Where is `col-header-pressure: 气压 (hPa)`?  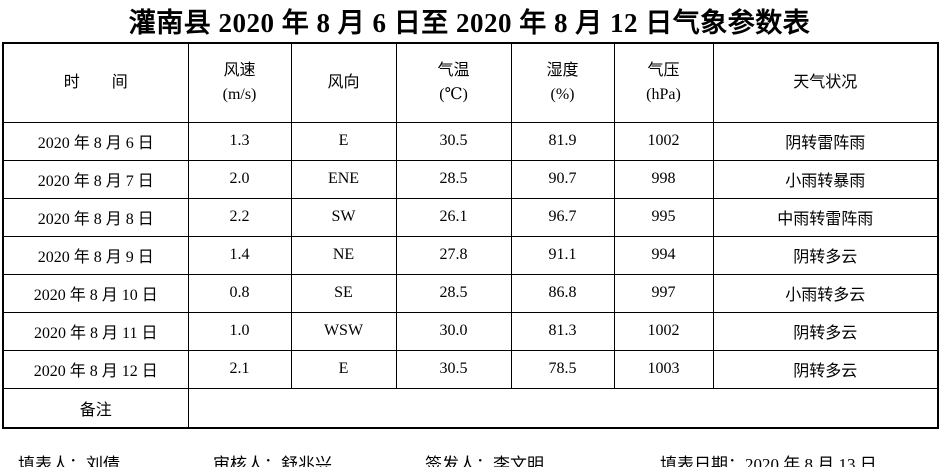
col-header-pressure: 气压 (hPa) is located at coordinates (663, 82).